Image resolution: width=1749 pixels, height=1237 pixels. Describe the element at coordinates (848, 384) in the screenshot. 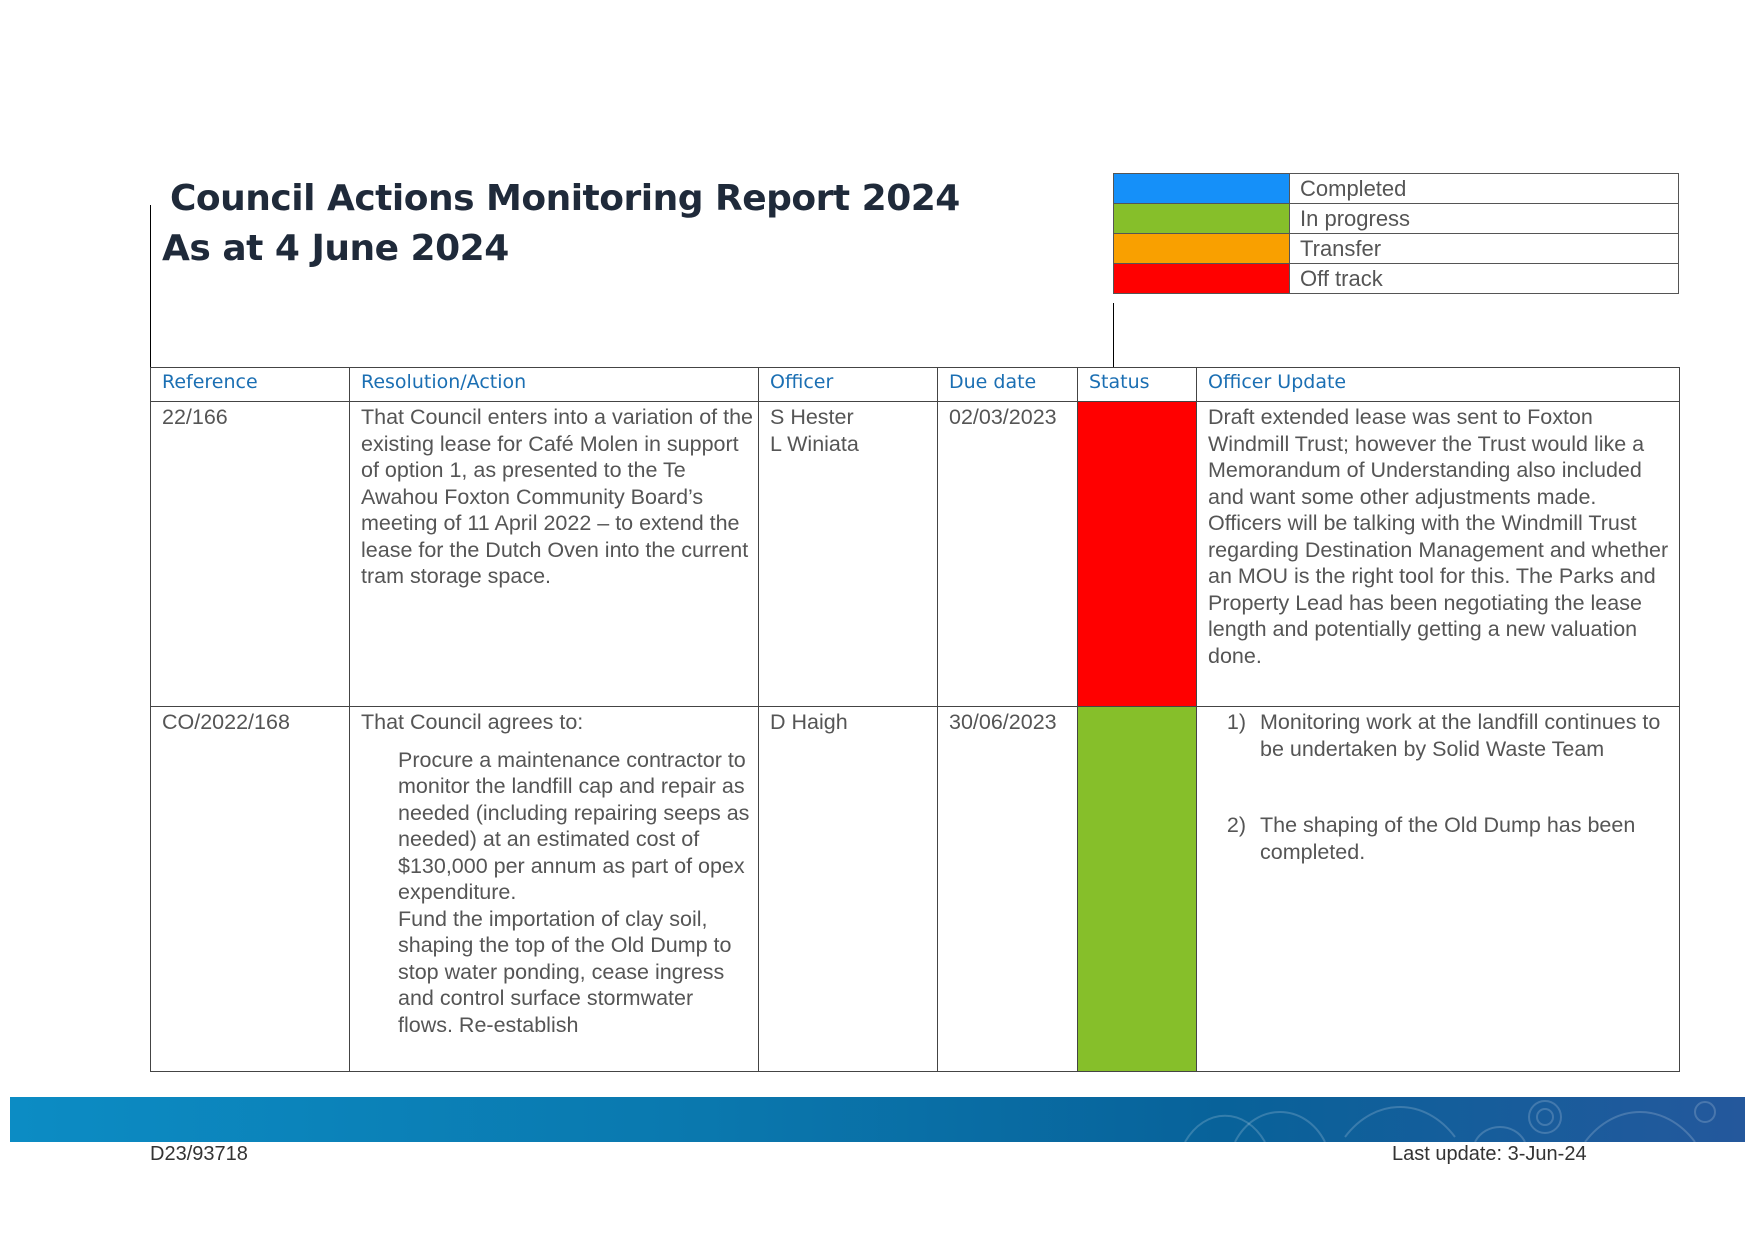

I see `header-officer: Officer` at that location.